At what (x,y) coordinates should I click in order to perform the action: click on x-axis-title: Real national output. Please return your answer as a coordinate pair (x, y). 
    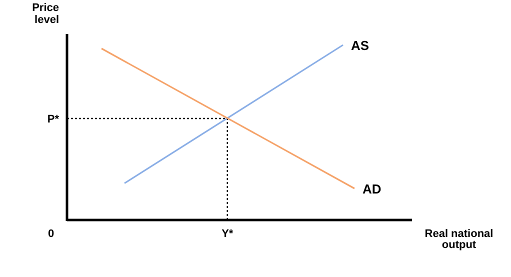
    Looking at the image, I should click on (459, 239).